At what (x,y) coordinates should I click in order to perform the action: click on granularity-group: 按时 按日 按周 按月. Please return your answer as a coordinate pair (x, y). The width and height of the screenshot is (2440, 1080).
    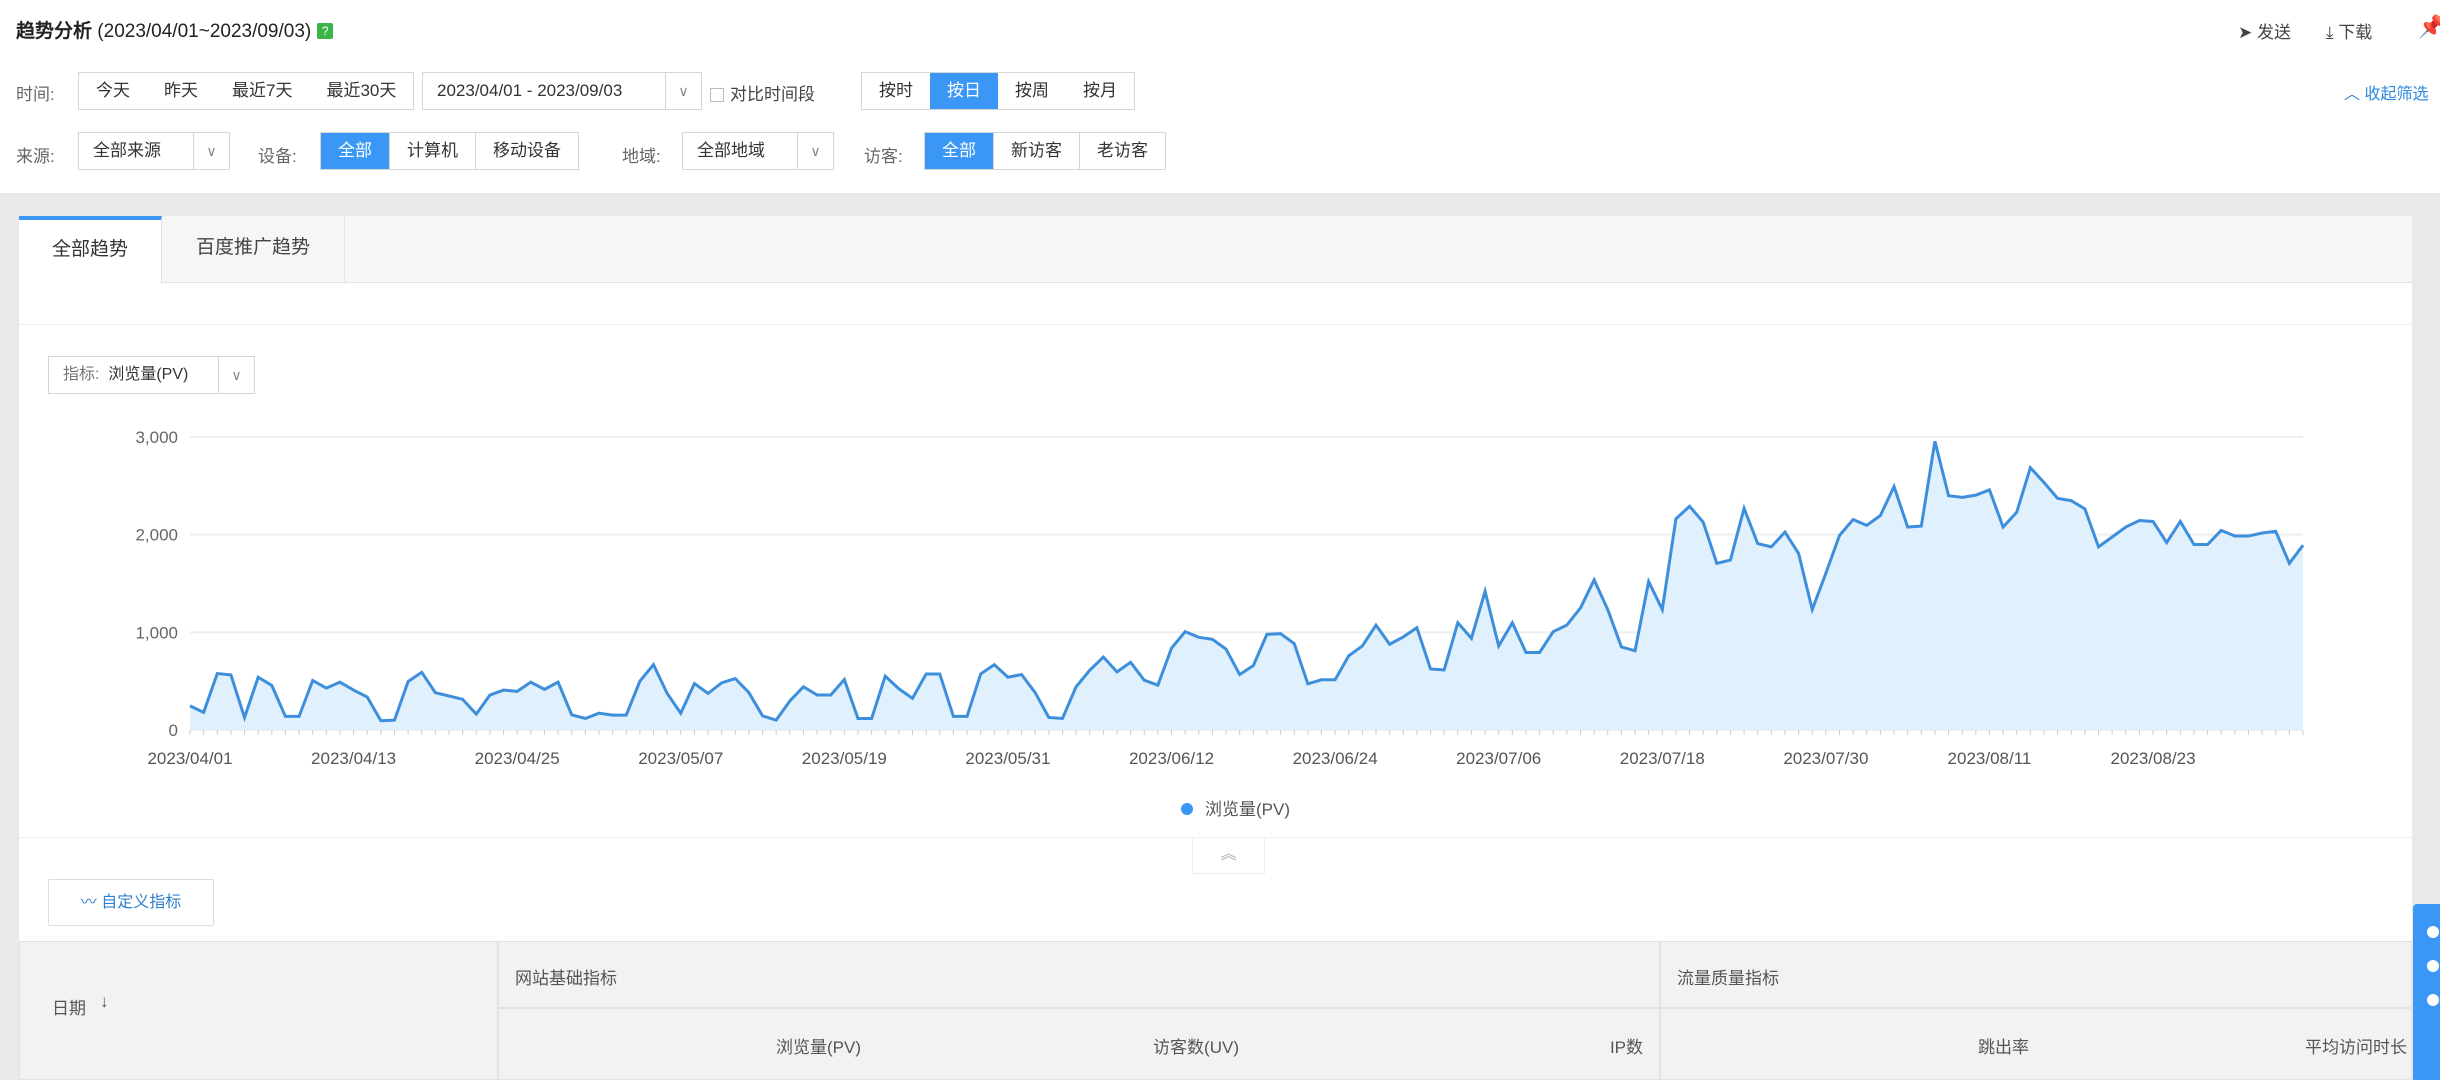
    Looking at the image, I should click on (998, 91).